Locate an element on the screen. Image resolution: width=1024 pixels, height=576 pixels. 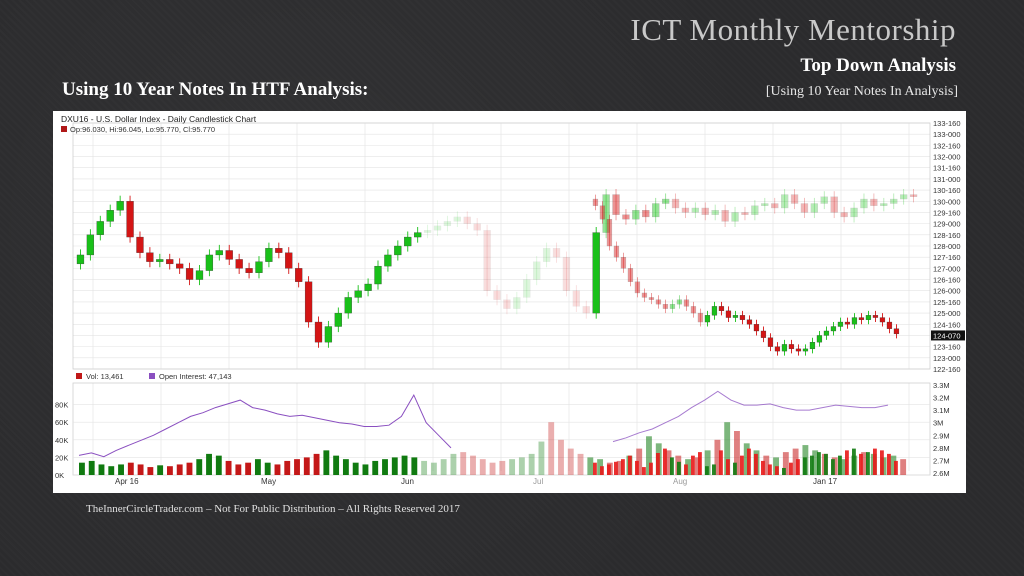
oi-legend-swatch is located at coordinates (152, 376).